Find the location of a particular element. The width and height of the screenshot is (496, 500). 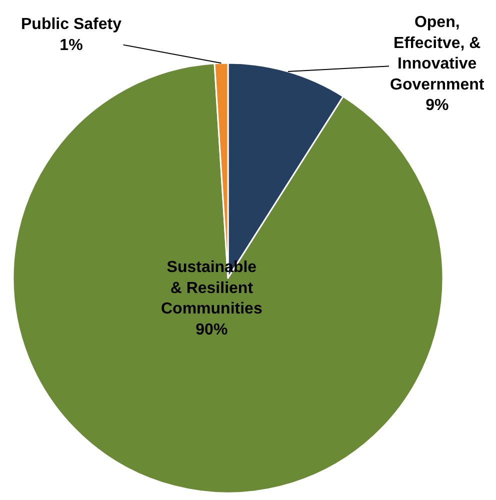

slice-label: Open, Effecitve, & Innovative Government is located at coordinates (437, 54).